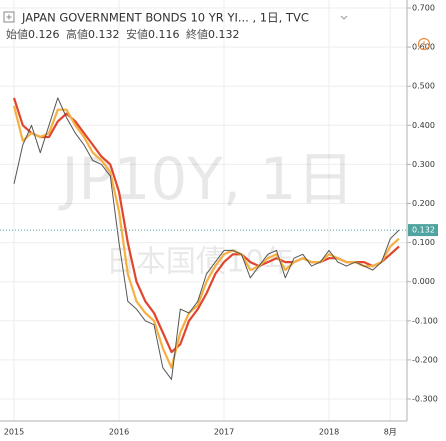 The image size is (446, 441). I want to click on y-tick-label: 0.000, so click(423, 281).